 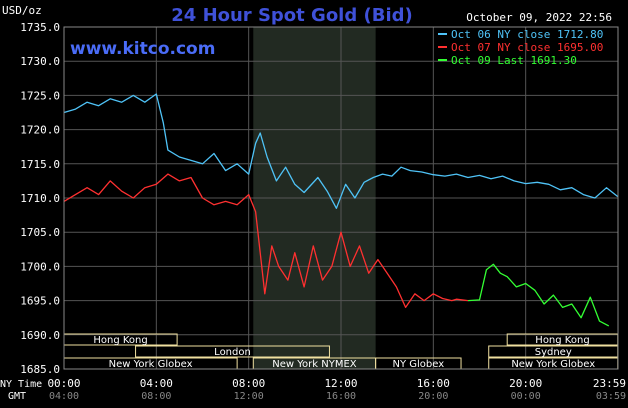 What do you see at coordinates (40, 369) in the screenshot?
I see `y-tick-label: 1685.0` at bounding box center [40, 369].